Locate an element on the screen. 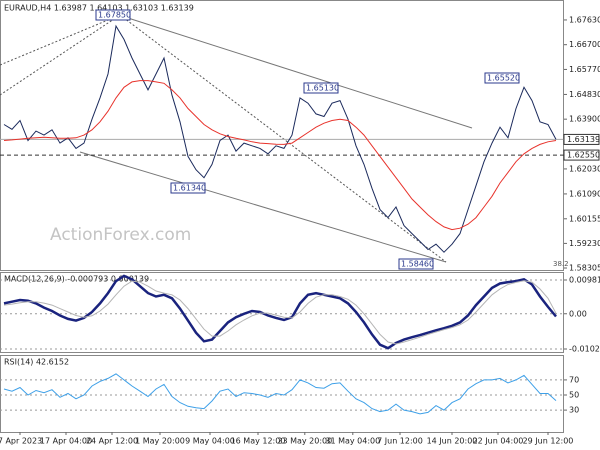 Image resolution: width=600 pixels, height=450 pixels. macd-title: MACD(12,26,9) -0.000793 0.000139 is located at coordinates (76, 279).